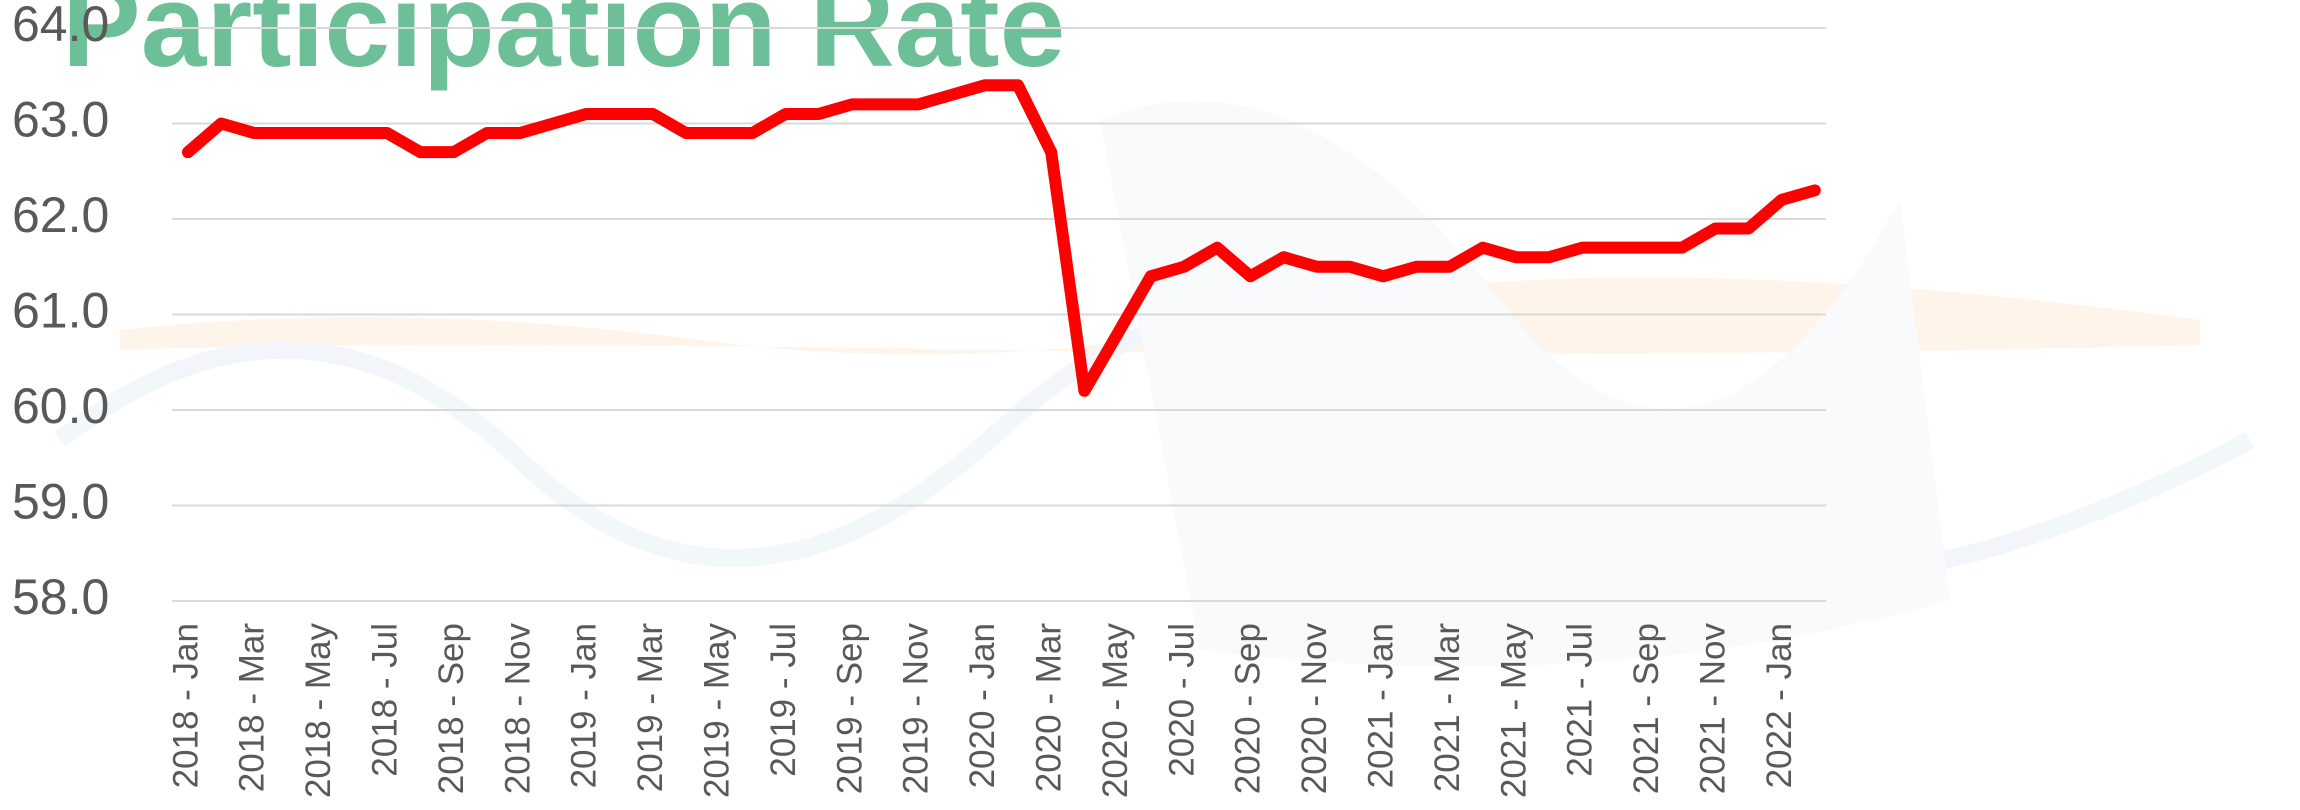 The height and width of the screenshot is (810, 2300). I want to click on x-tick-label: 2019 - Sep, so click(849, 708).